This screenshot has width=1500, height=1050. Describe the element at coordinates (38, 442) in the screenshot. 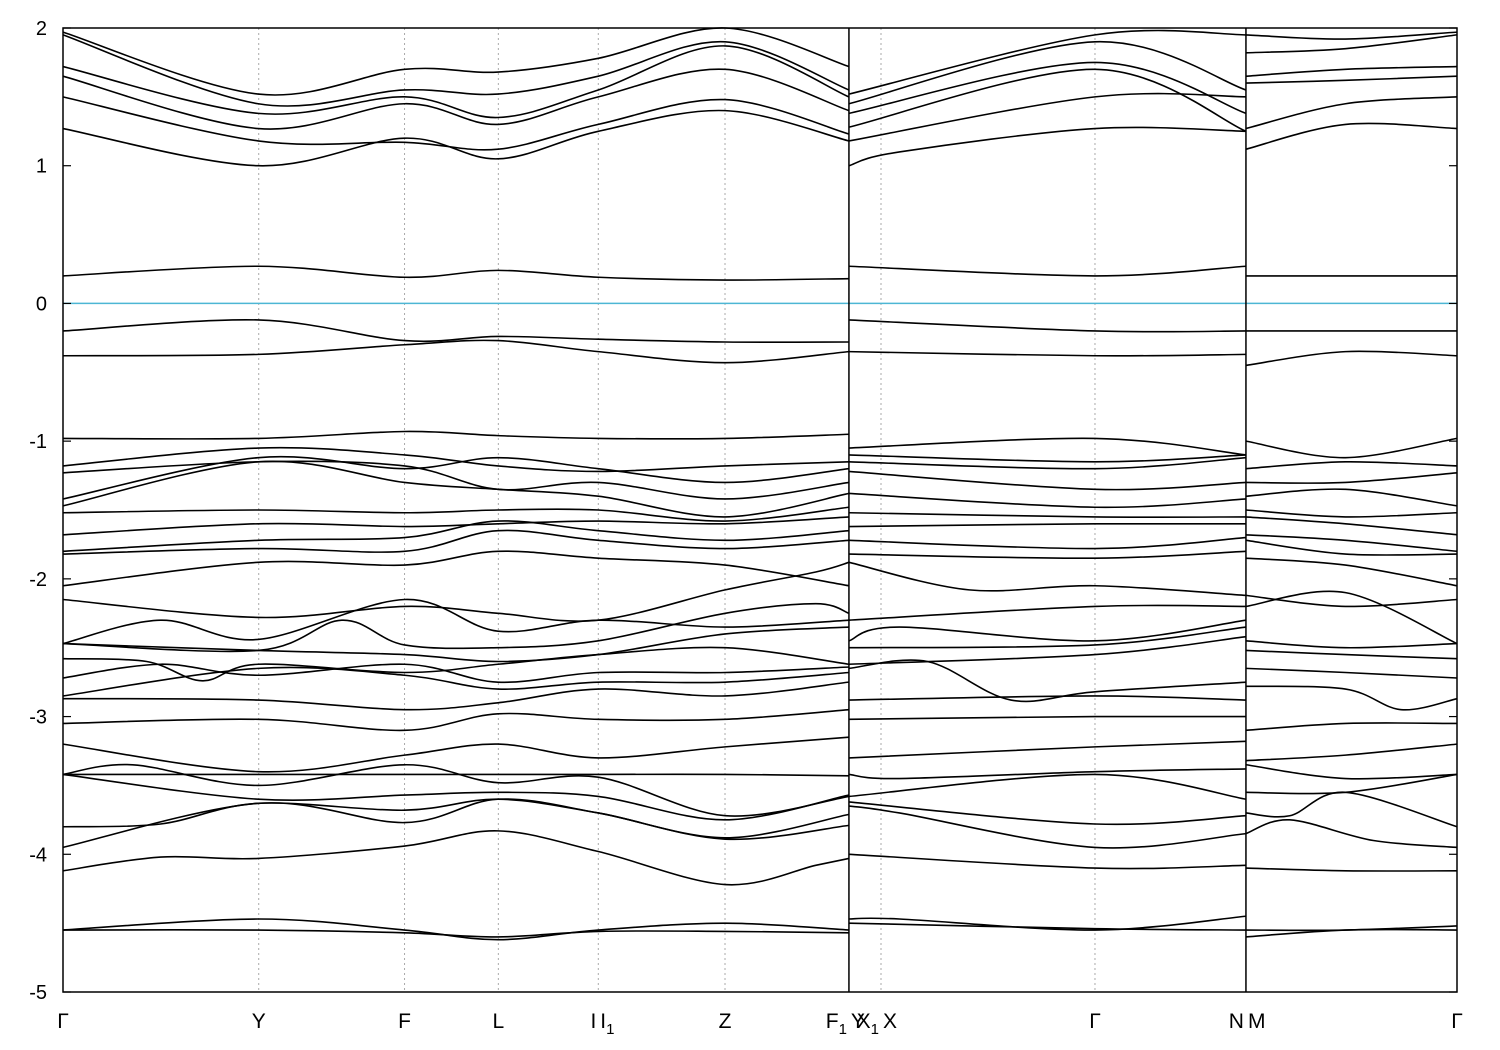

I see `y-tick-label: -1` at that location.